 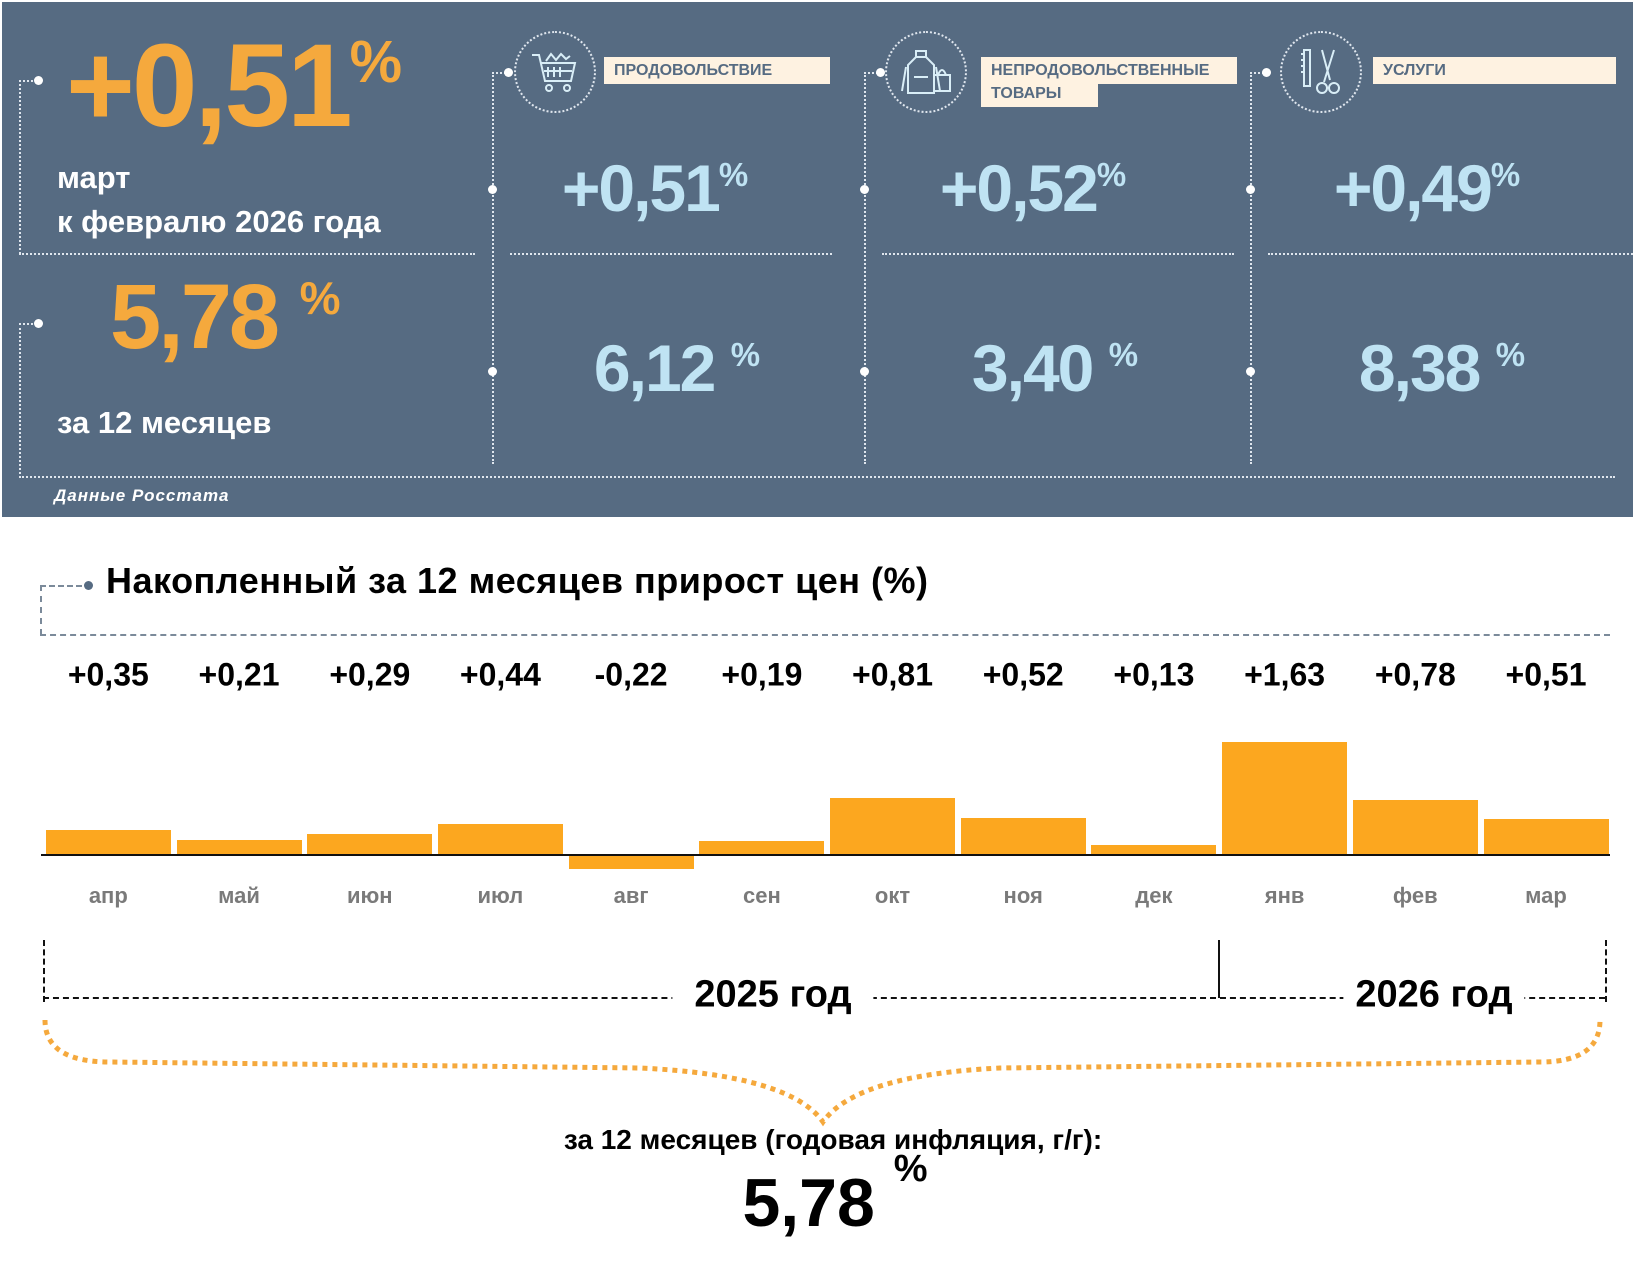 I want to click on value-label: +0,52, so click(x=1023, y=674).